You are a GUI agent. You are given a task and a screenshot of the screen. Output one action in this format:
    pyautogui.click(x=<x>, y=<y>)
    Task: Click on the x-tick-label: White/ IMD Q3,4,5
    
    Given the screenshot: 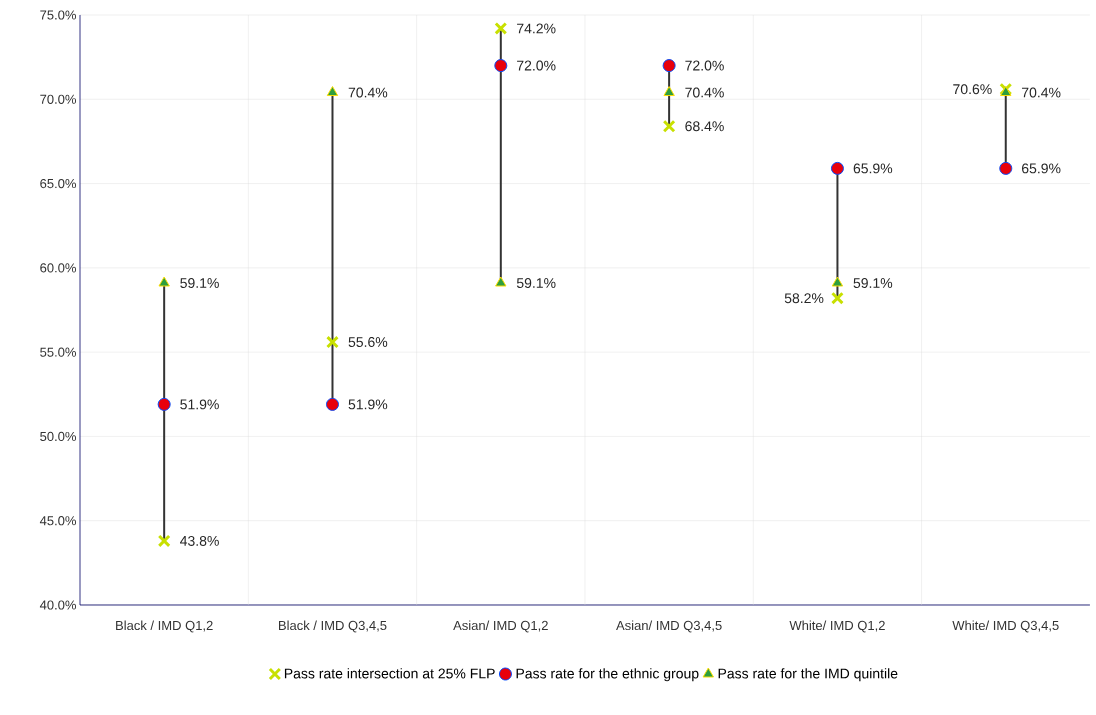 What is the action you would take?
    pyautogui.click(x=1005, y=626)
    